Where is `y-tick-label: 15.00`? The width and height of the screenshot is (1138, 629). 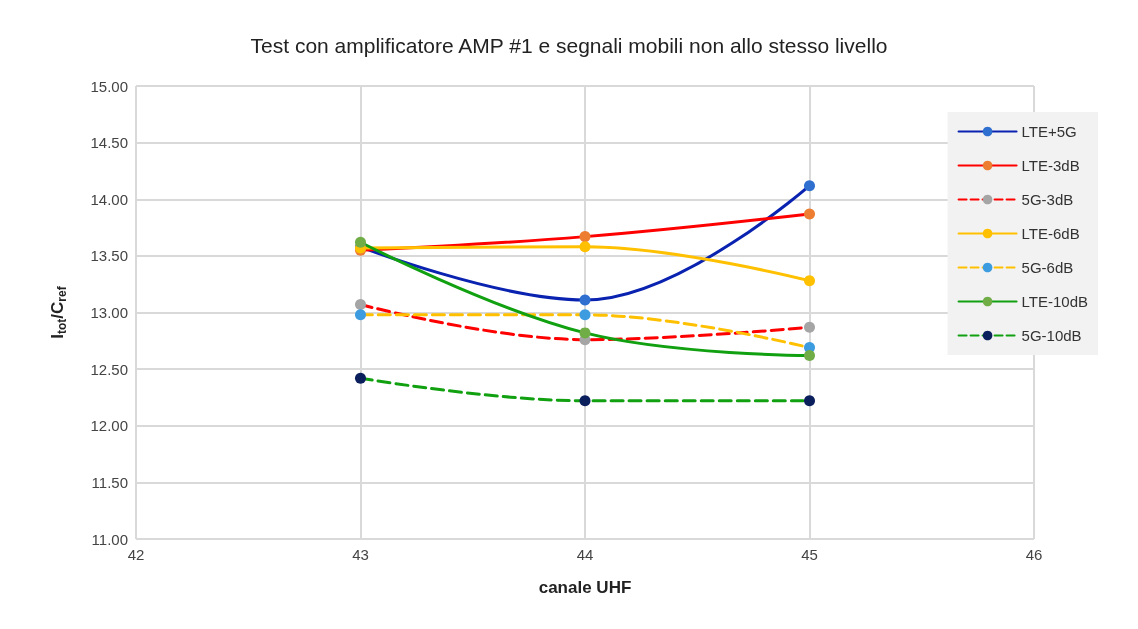
y-tick-label: 15.00 is located at coordinates (109, 86).